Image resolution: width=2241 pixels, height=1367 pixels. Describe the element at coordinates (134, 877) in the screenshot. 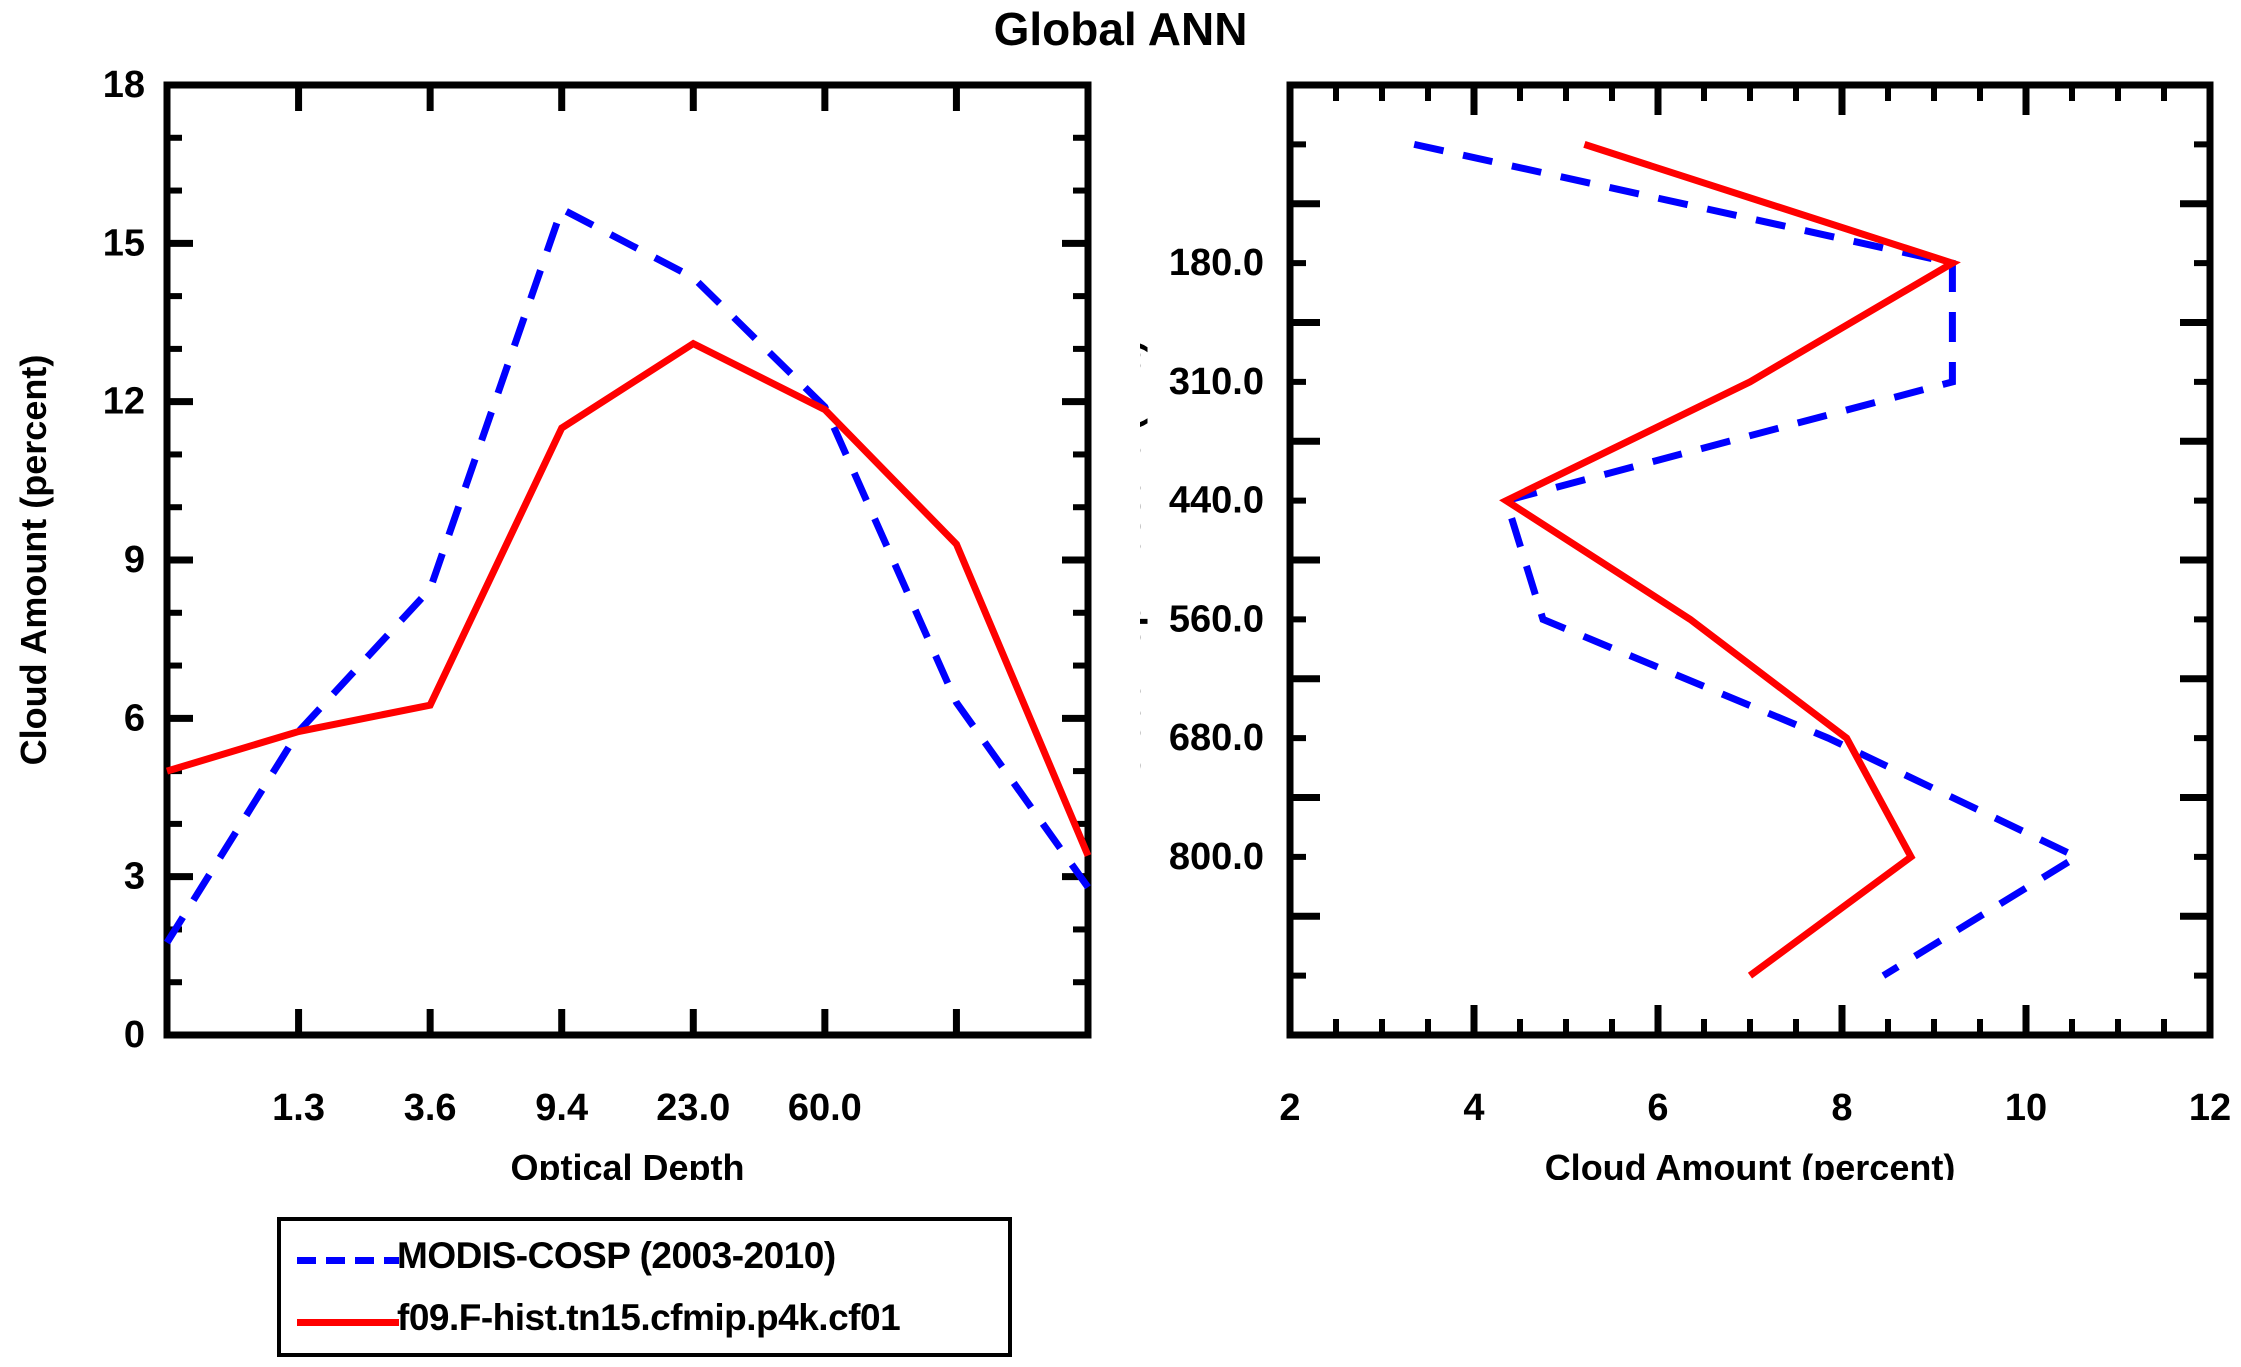

I see `y-tick-label: 3` at that location.